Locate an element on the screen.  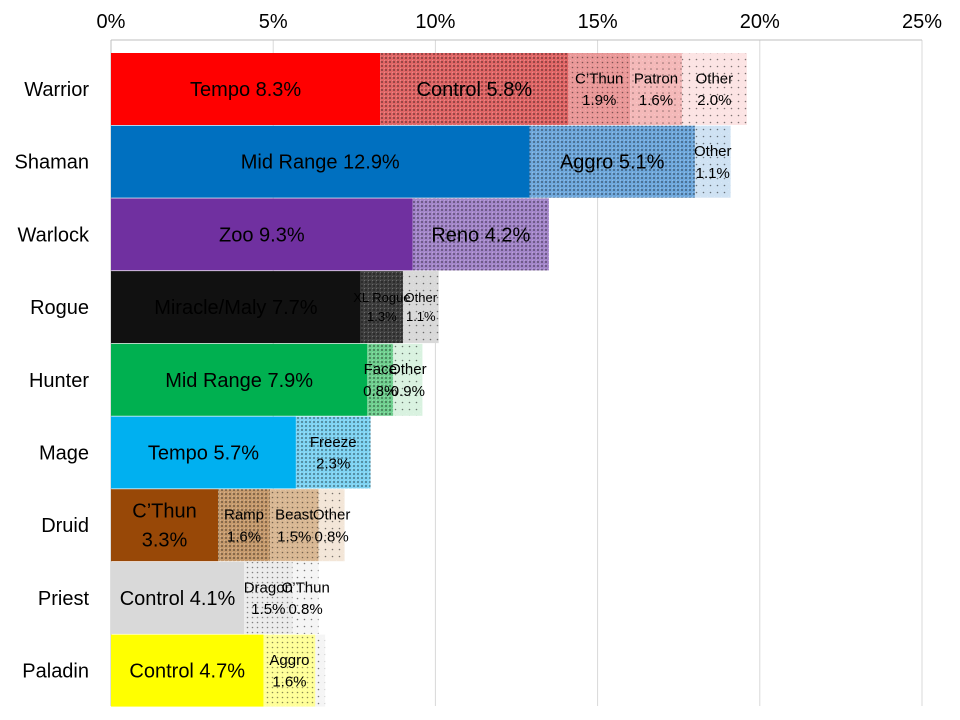
segment-label: 1.3% is located at coordinates (382, 316).